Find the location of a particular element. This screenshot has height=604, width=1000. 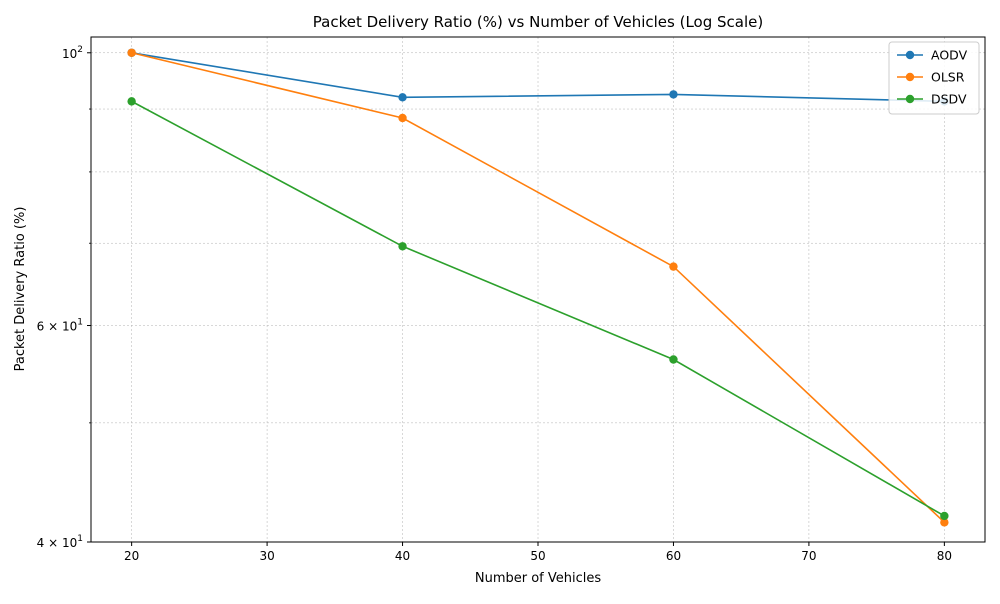

x-tick-label: 60 is located at coordinates (673, 556).